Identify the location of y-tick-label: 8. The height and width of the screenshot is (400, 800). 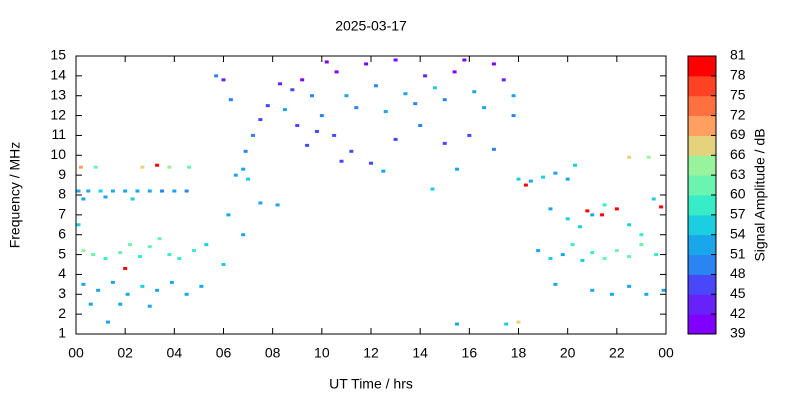
(62, 194).